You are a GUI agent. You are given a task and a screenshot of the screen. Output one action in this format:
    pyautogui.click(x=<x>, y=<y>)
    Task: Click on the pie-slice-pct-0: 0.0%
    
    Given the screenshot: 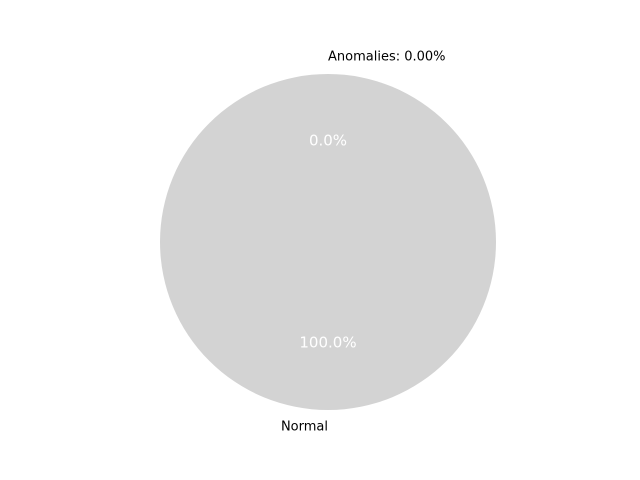 What is the action you would take?
    pyautogui.click(x=328, y=141)
    